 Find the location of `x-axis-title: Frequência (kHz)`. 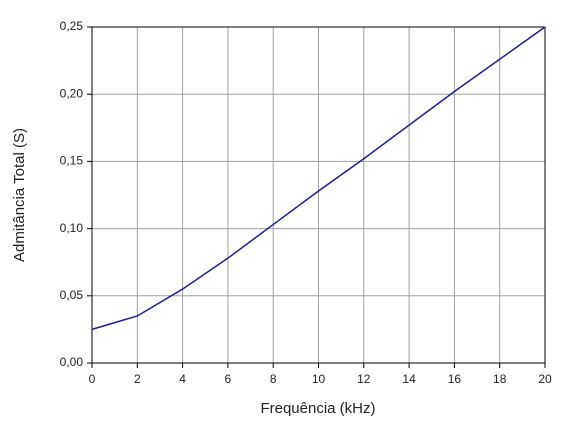

x-axis-title: Frequência (kHz) is located at coordinates (317, 408).